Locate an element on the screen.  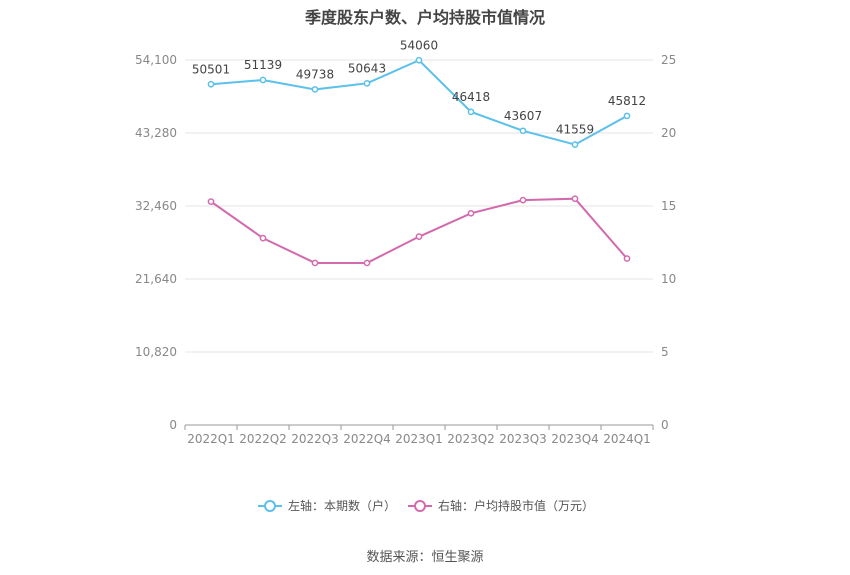
x-tick-label: 2023Q1 is located at coordinates (419, 439).